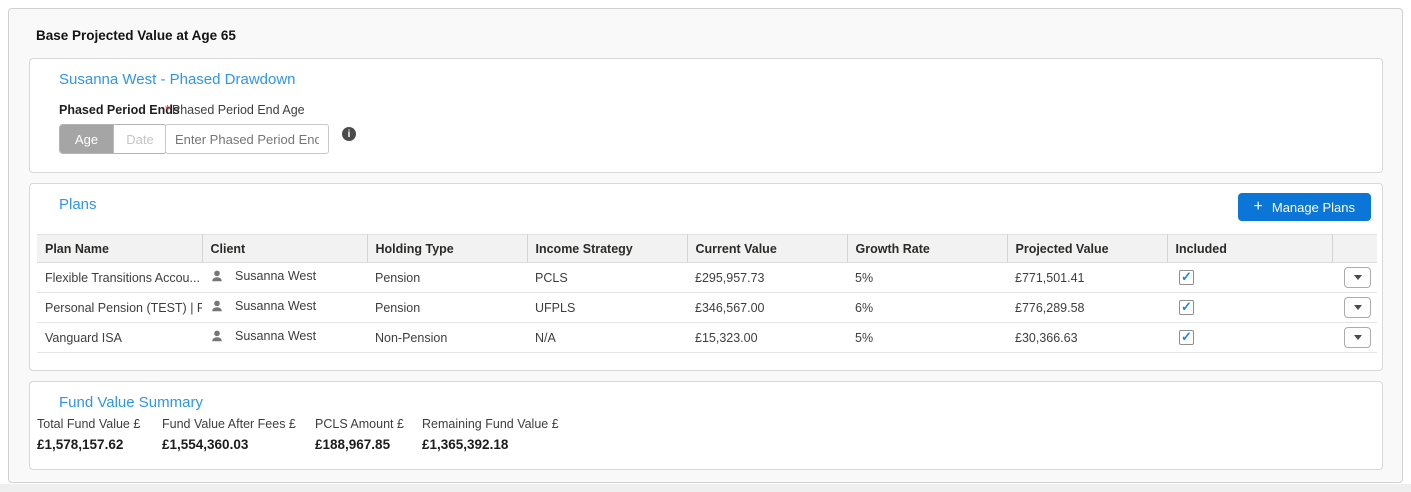 Image resolution: width=1411 pixels, height=492 pixels. I want to click on phased-period-ends-toggle: Age Date, so click(113, 139).